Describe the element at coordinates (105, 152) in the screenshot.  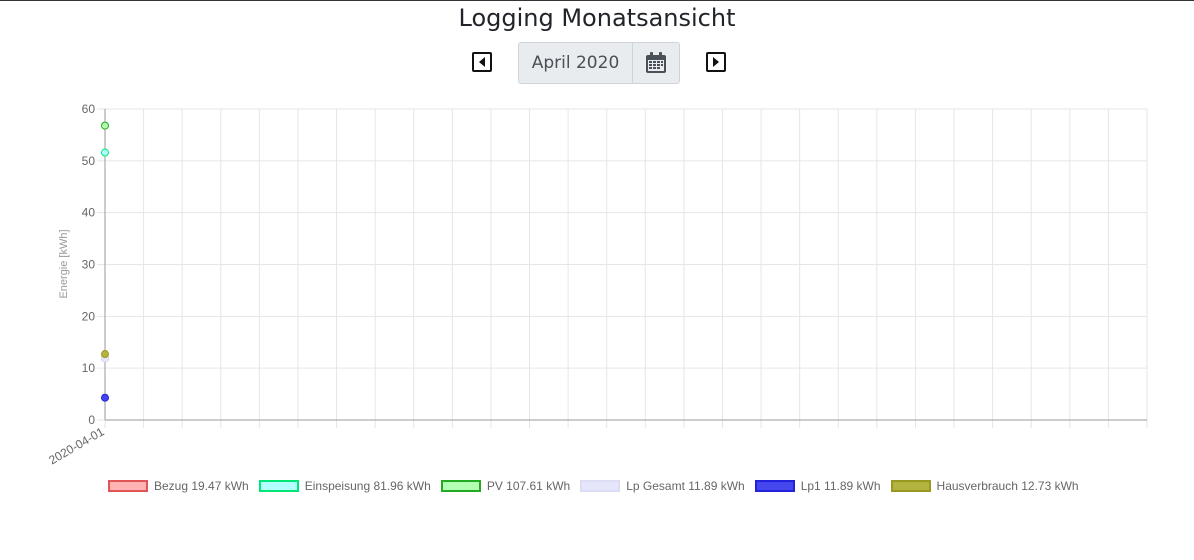
I see `data-point-einspeisung` at that location.